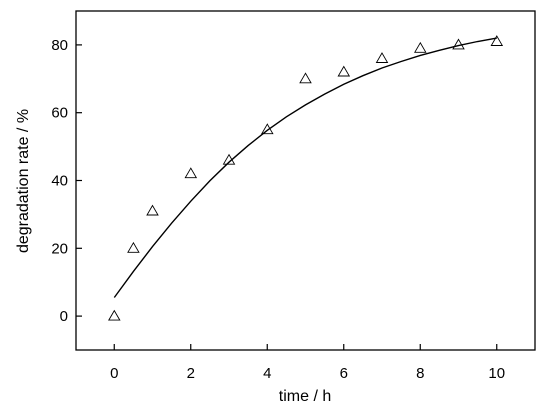 The height and width of the screenshot is (411, 546). Describe the element at coordinates (191, 373) in the screenshot. I see `x-tick-label: 2` at that location.